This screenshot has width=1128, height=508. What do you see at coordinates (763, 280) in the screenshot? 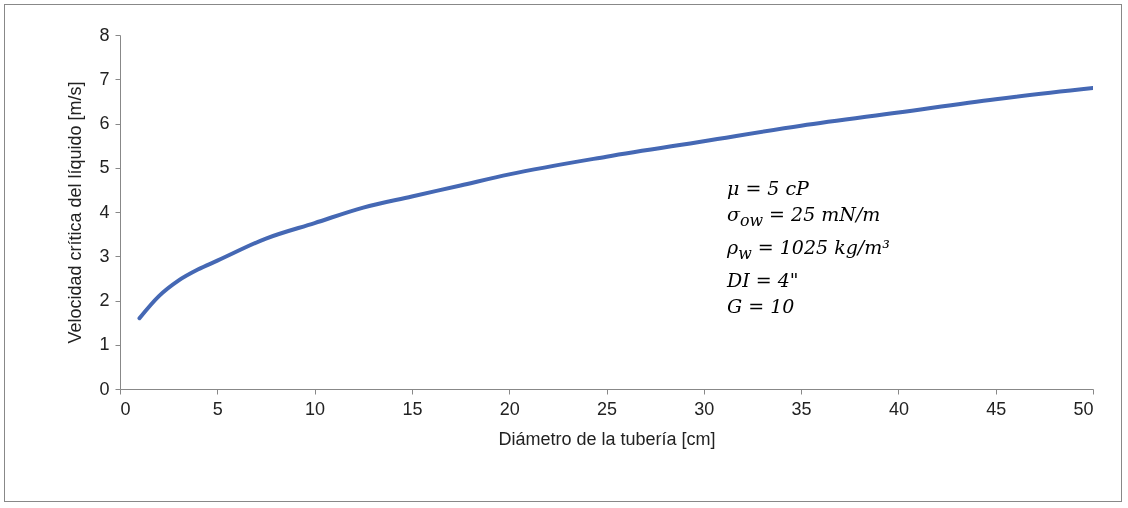
I see `annotation: DI = 4"` at bounding box center [763, 280].